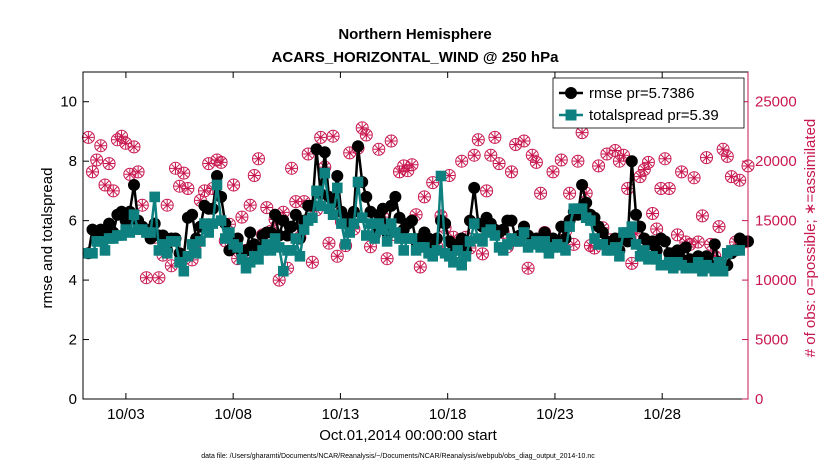 The width and height of the screenshot is (830, 470). I want to click on x-tick-label: 10/13, so click(341, 414).